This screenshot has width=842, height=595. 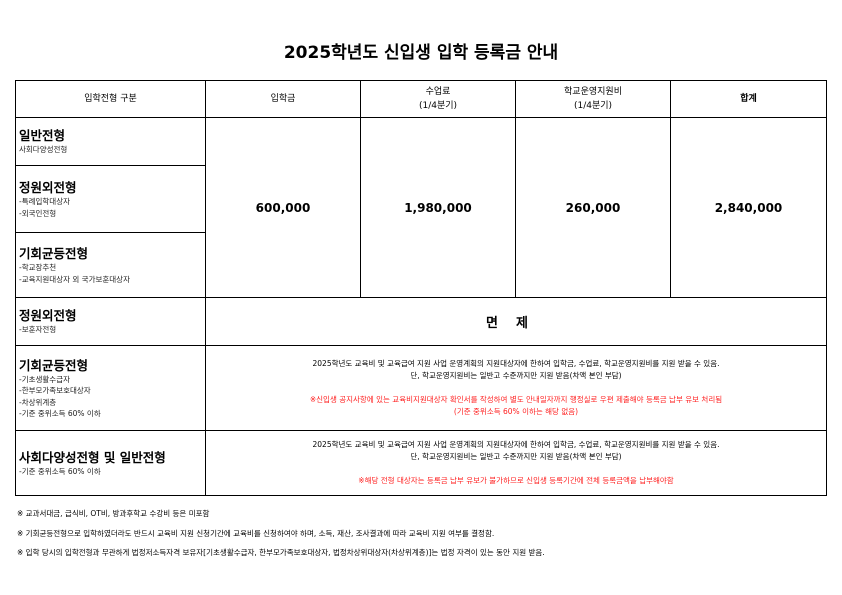 What do you see at coordinates (110, 463) in the screenshot?
I see `category-cell: 사회다양성전형 및 일반전형 -기준 중위소득 60% 이하` at bounding box center [110, 463].